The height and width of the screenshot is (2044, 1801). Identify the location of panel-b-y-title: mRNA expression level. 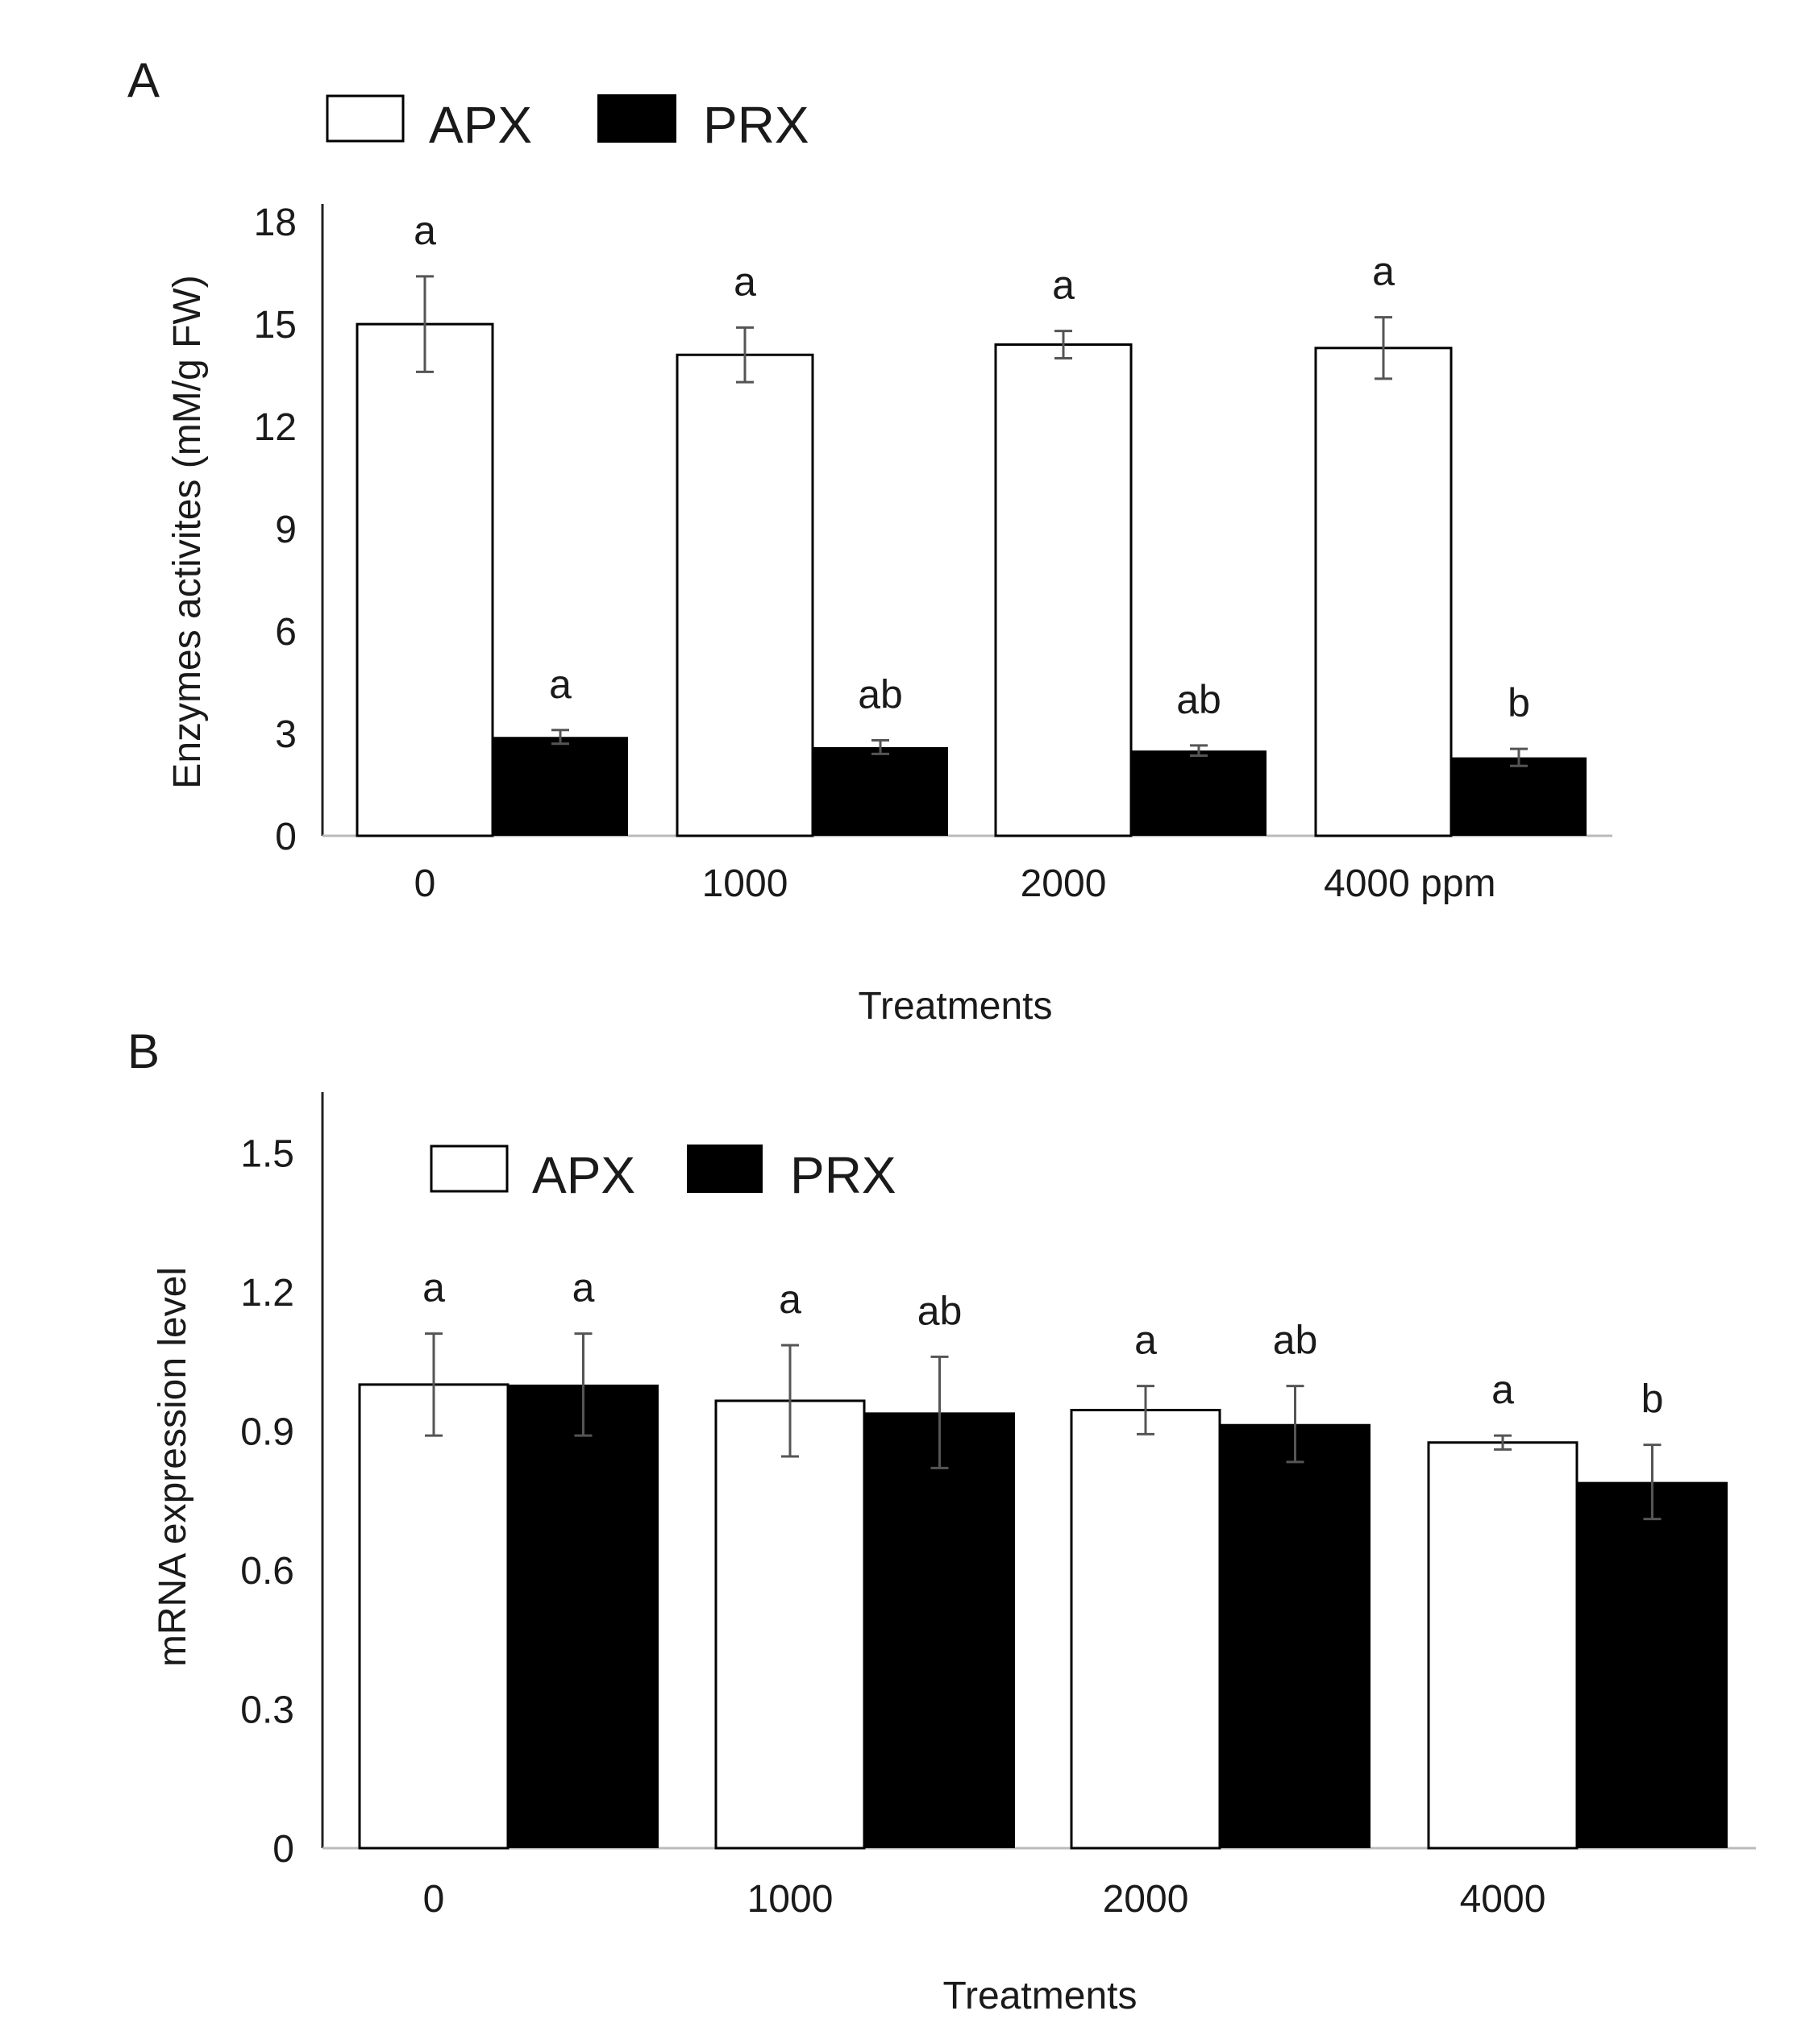
(173, 1467).